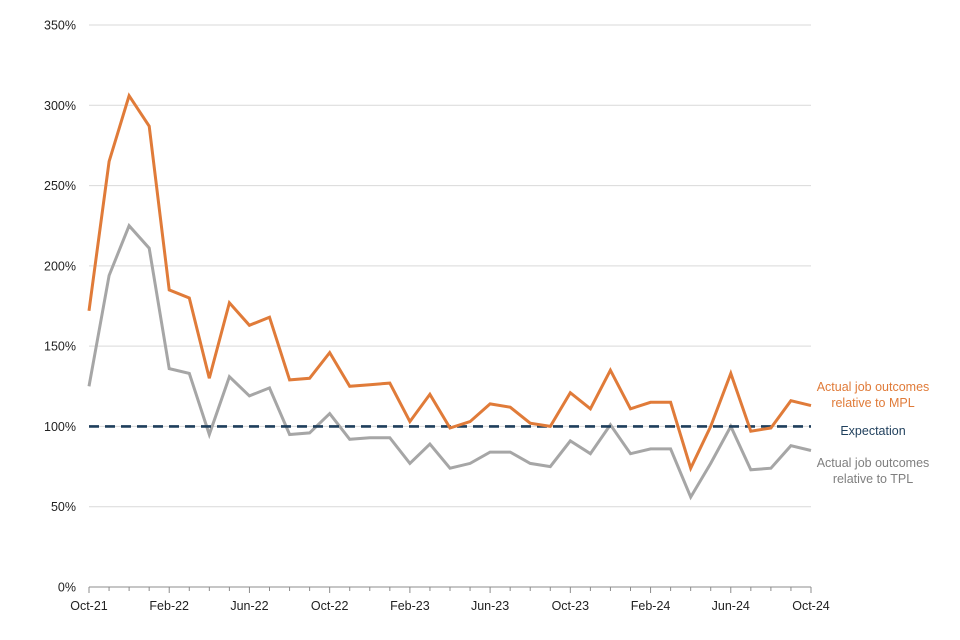  Describe the element at coordinates (60, 427) in the screenshot. I see `y-tick-label: 100%` at that location.